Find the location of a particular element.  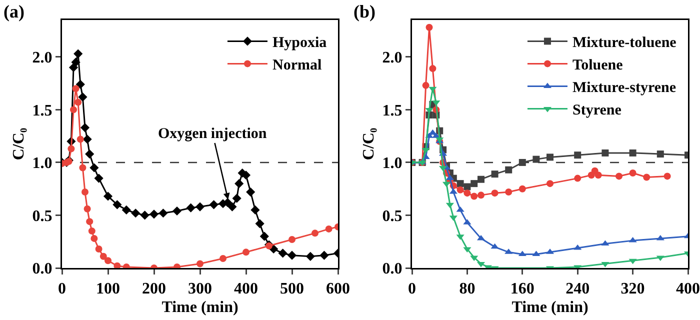

y-tick-label: 1.0 is located at coordinates (42, 163).